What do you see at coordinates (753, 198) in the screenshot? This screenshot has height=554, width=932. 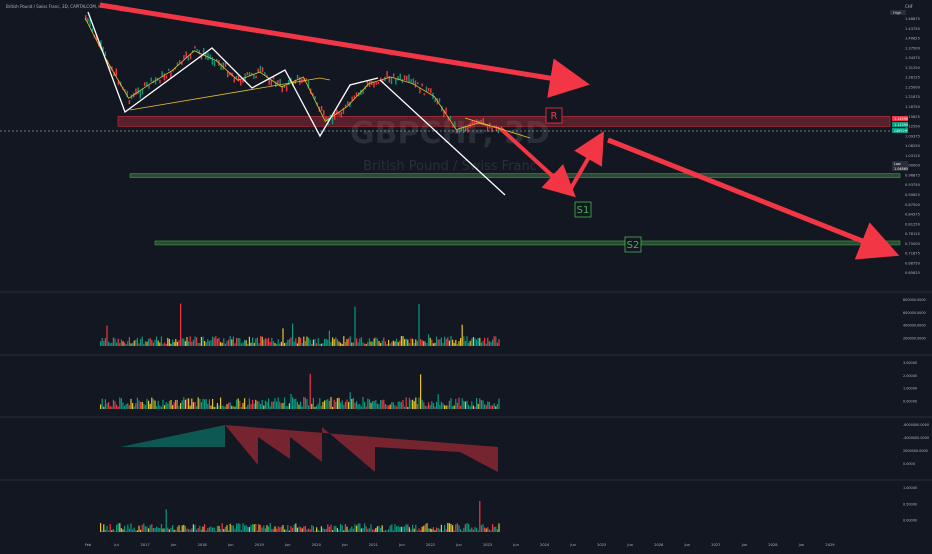 I see `big-arrow-down` at bounding box center [753, 198].